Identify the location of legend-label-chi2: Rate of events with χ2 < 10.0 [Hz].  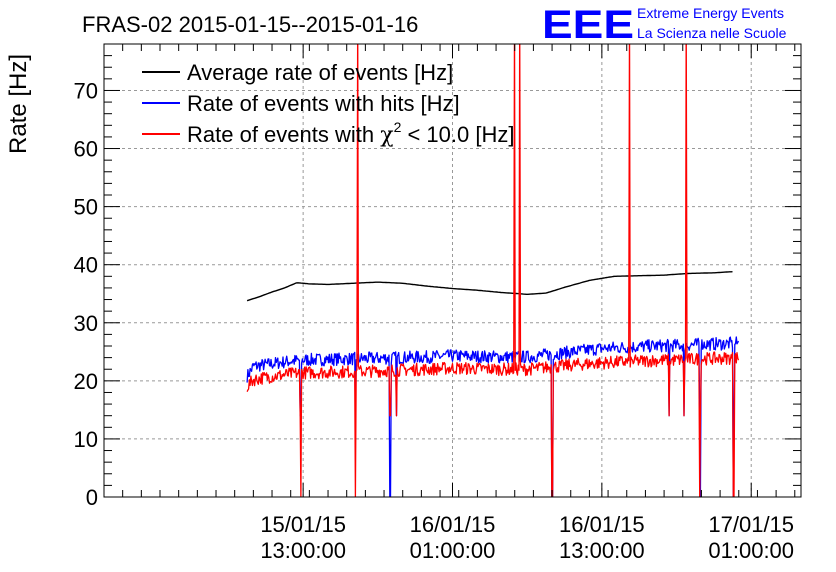
(350, 133).